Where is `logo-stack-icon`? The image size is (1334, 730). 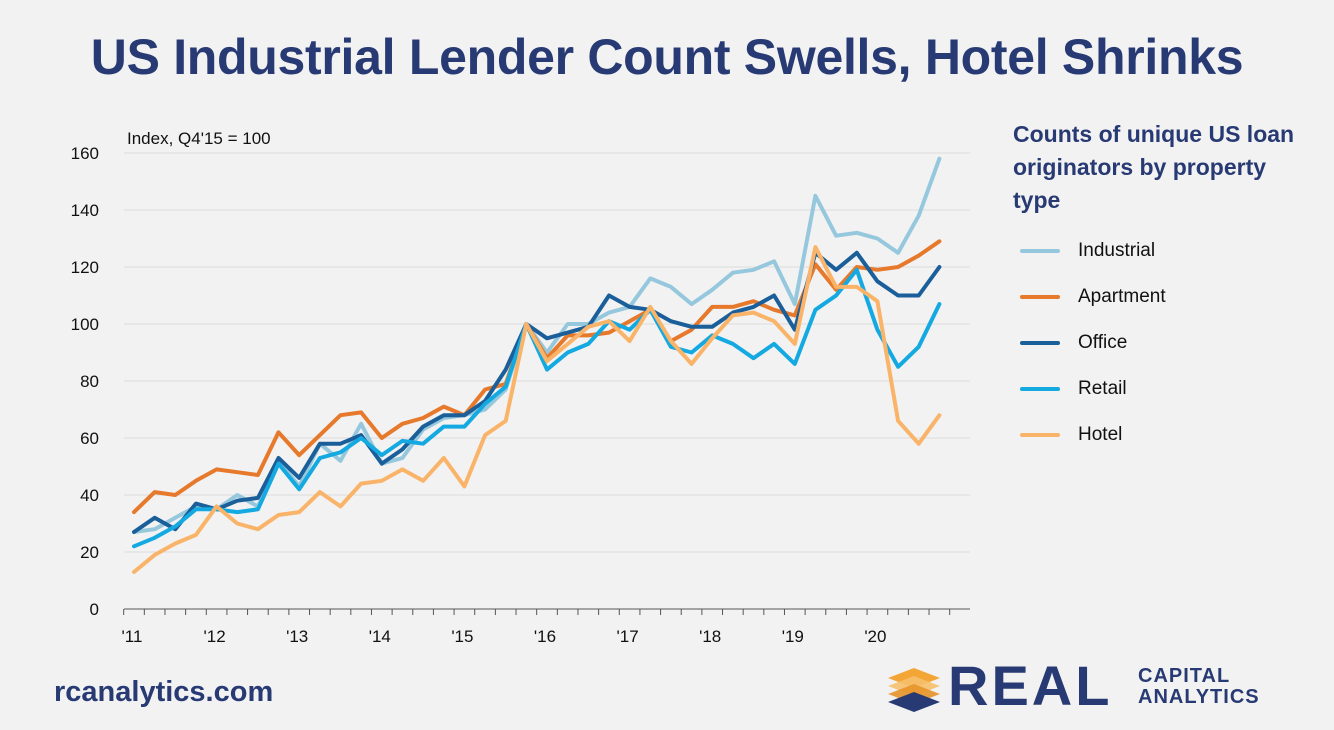 logo-stack-icon is located at coordinates (914, 690).